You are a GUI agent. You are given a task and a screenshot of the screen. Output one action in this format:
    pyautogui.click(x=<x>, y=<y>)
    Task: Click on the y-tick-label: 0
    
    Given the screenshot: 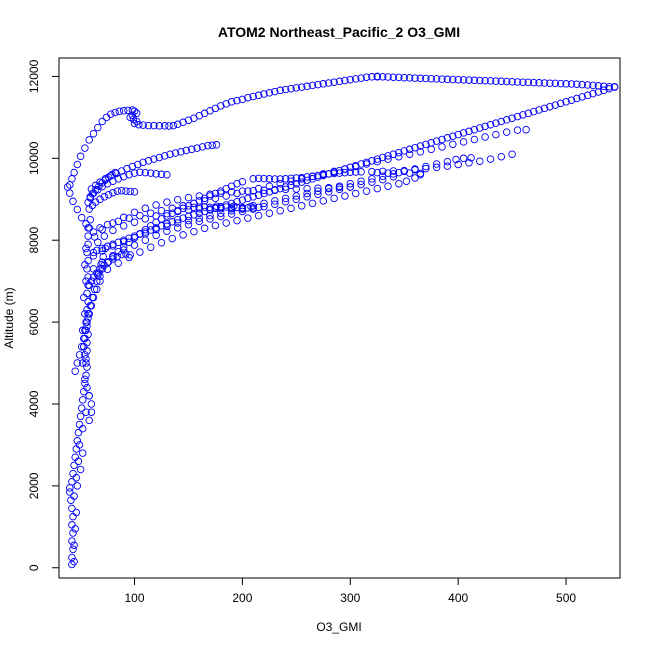 What is the action you would take?
    pyautogui.click(x=34, y=567)
    